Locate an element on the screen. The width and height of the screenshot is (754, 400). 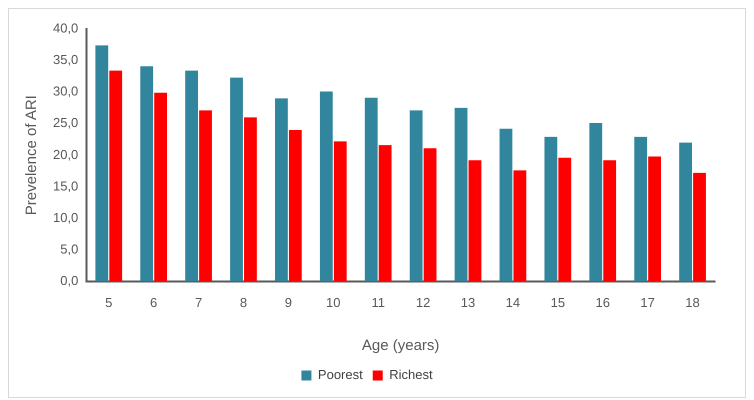
y-tick-label: 25,0 is located at coordinates (65, 122).